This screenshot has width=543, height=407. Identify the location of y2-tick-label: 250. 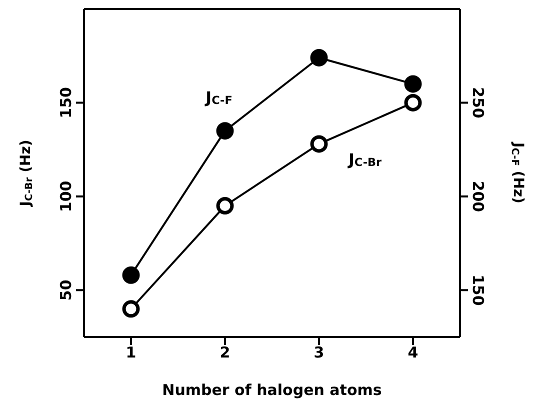
(478, 102).